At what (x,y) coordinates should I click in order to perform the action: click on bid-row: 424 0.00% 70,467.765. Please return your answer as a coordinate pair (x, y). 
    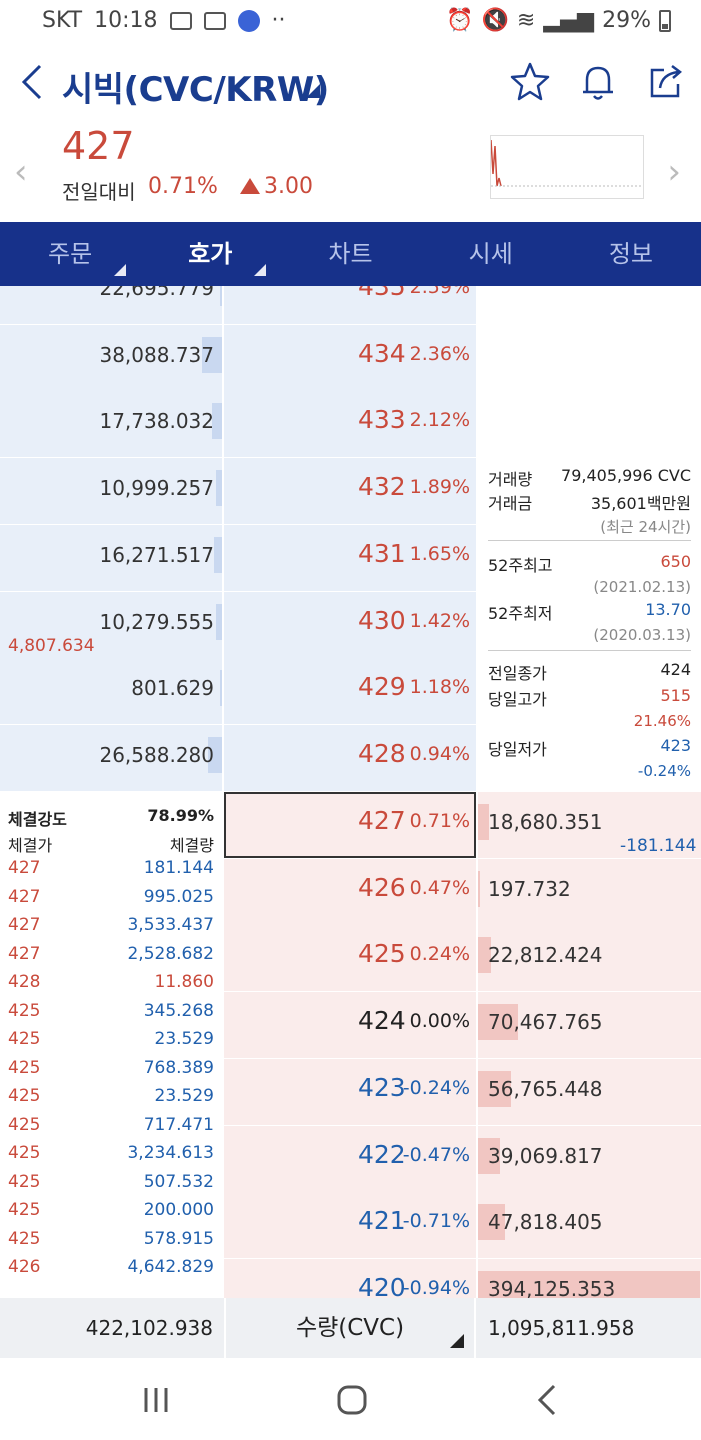
    Looking at the image, I should click on (350, 1025).